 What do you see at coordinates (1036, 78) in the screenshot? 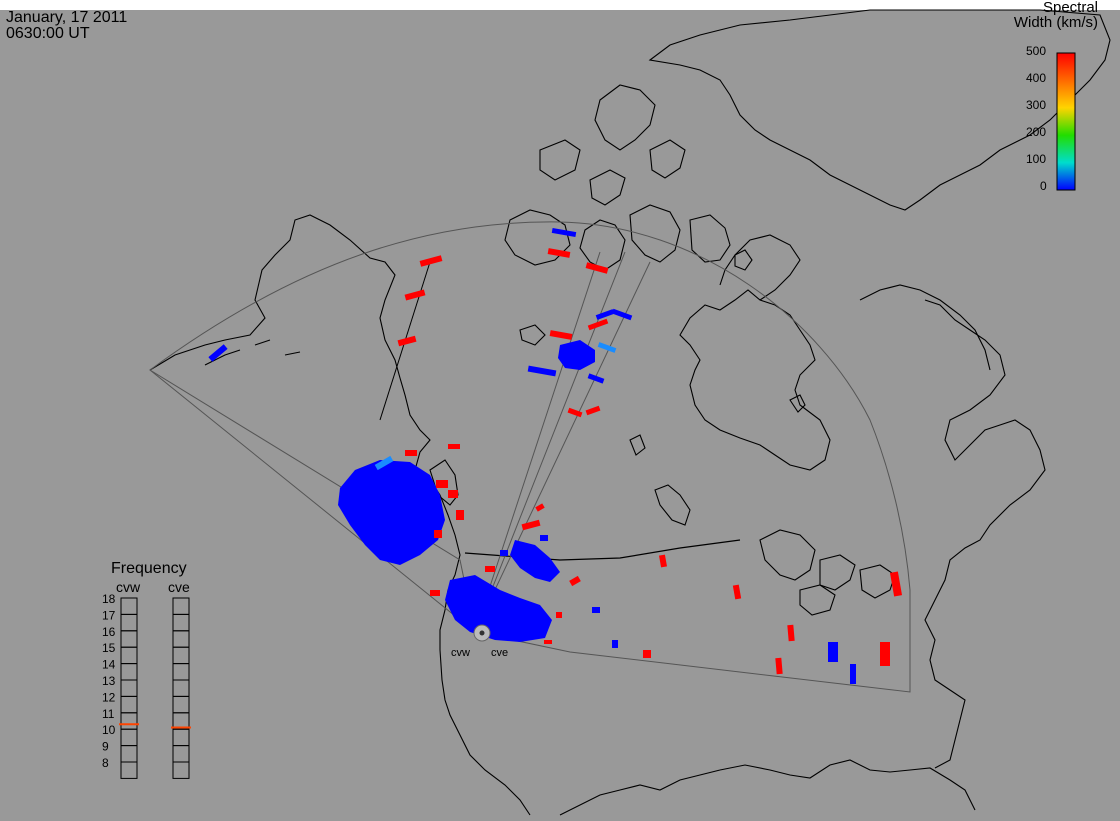
I see `colorscale-tick: 400` at bounding box center [1036, 78].